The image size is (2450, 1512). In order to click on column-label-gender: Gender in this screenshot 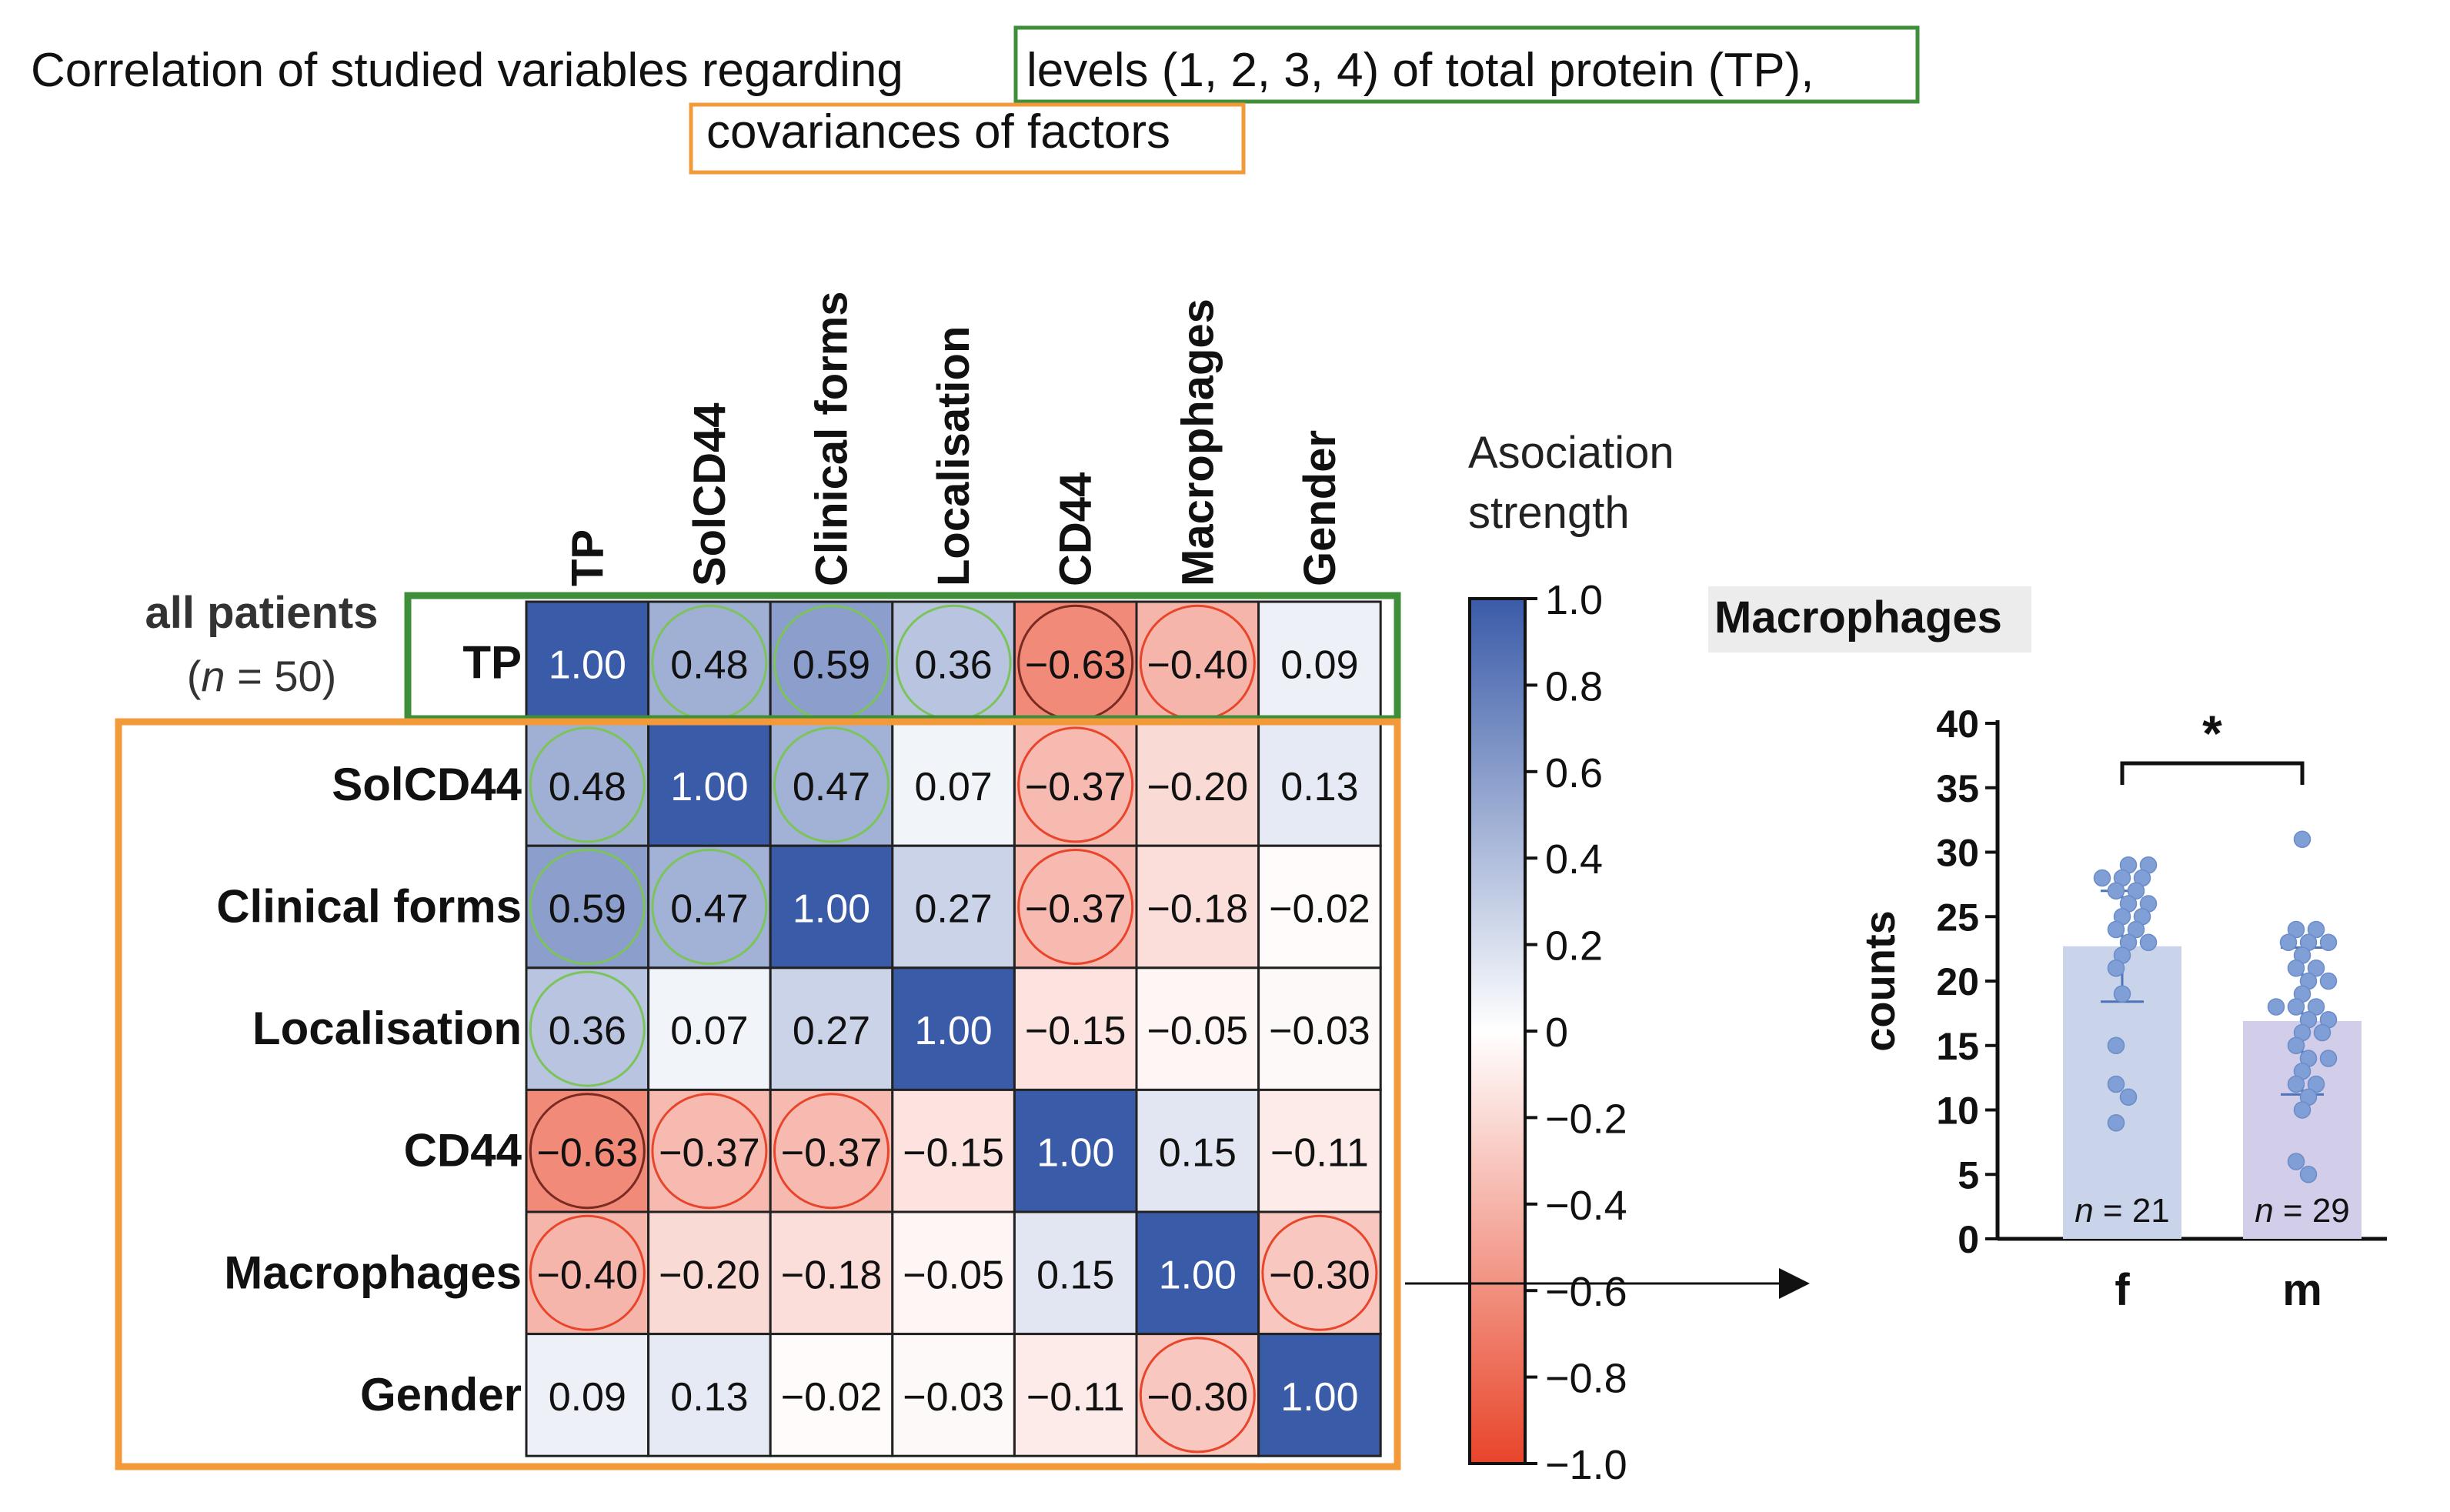, I will do `click(1320, 508)`.